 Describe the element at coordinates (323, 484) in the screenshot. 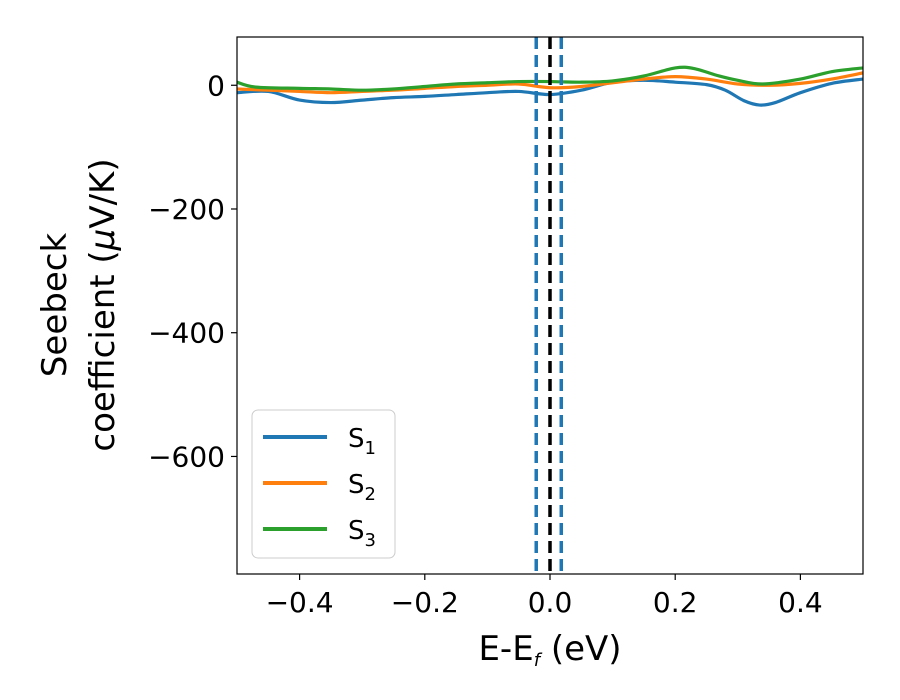

I see `legend: S1 S2 S3` at that location.